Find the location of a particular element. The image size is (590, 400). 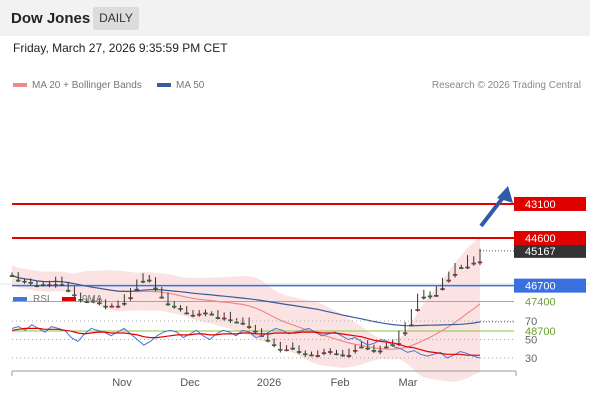

level-label-45167: 45167 is located at coordinates (540, 252).